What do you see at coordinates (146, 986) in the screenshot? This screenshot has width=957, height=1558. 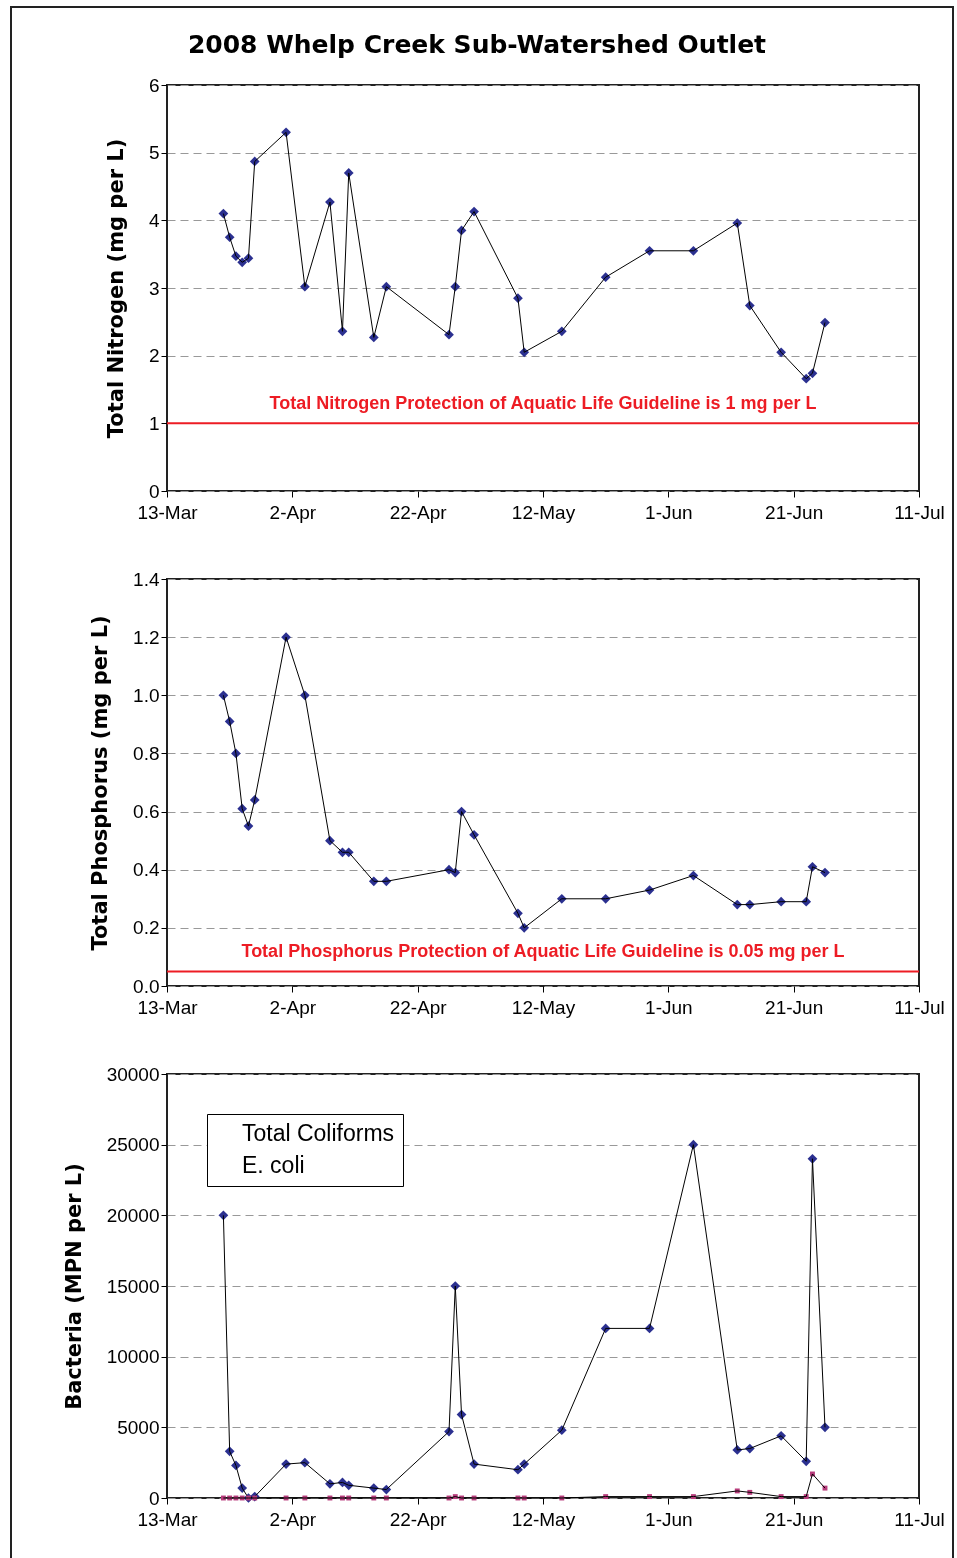 I see `y-tick-label: 0.0` at bounding box center [146, 986].